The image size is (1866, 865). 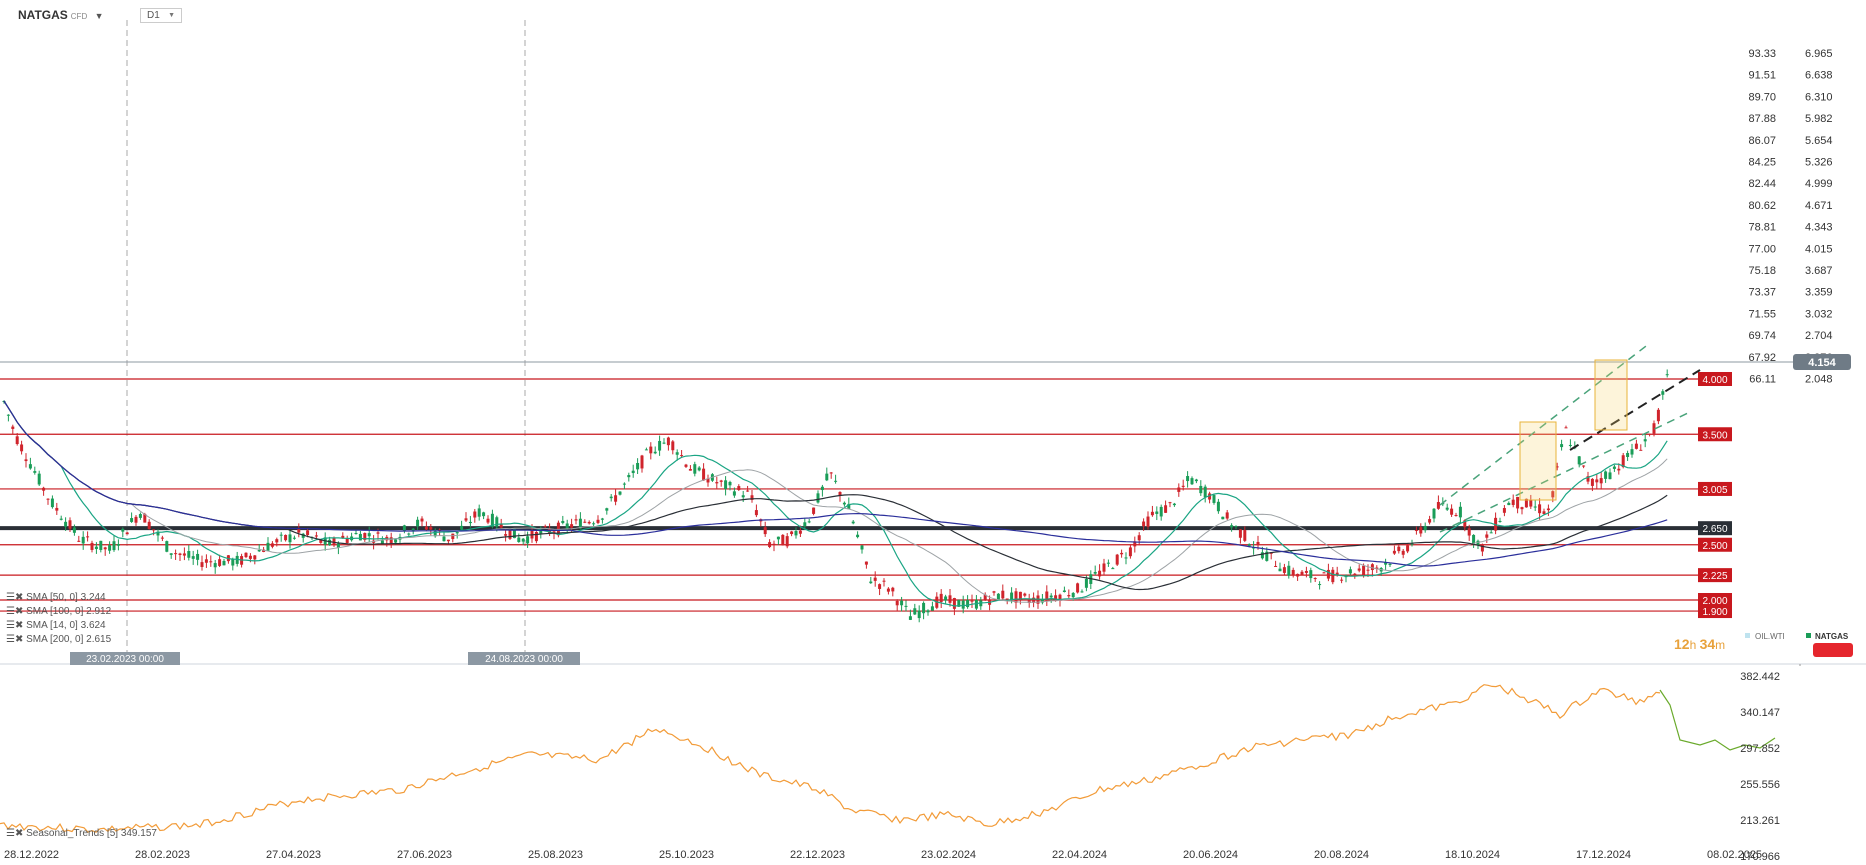 I want to click on axis-tick-label: 3.687, so click(x=1819, y=271).